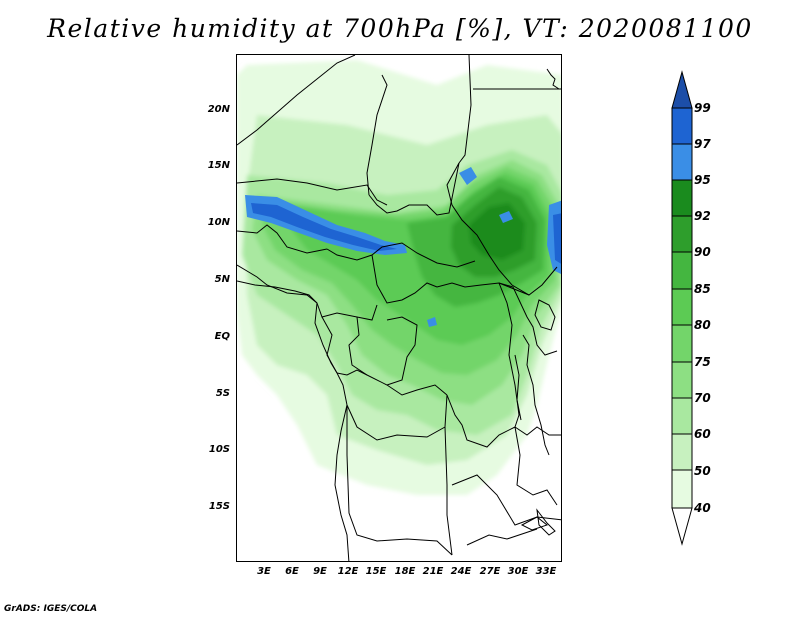 Image resolution: width=800 pixels, height=618 pixels. I want to click on y-axis-label: 10N, so click(218, 222).